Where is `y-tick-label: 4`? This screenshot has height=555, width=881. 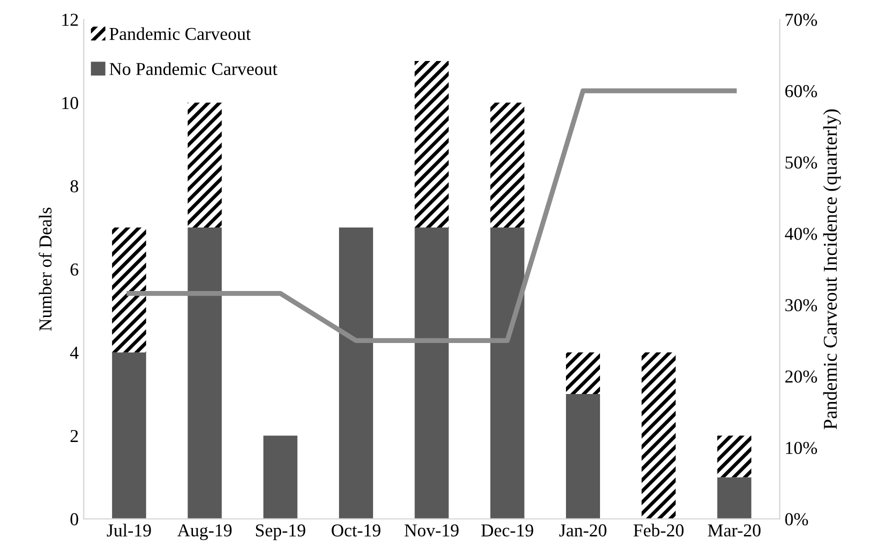
y-tick-label: 4 is located at coordinates (74, 352).